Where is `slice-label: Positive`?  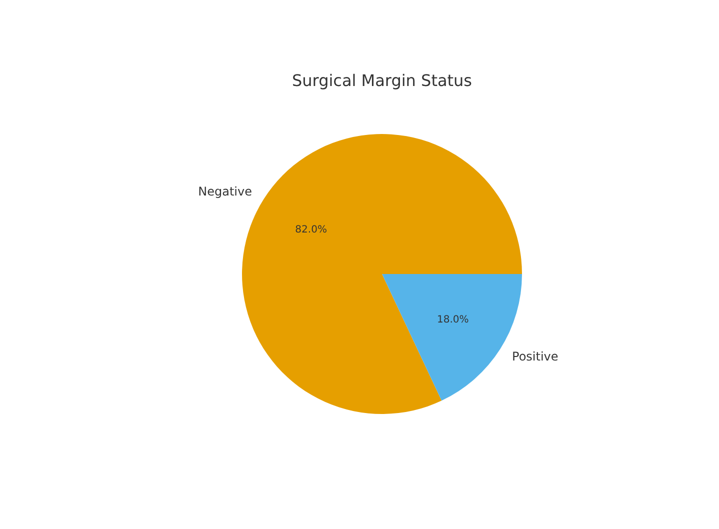 slice-label: Positive is located at coordinates (535, 357).